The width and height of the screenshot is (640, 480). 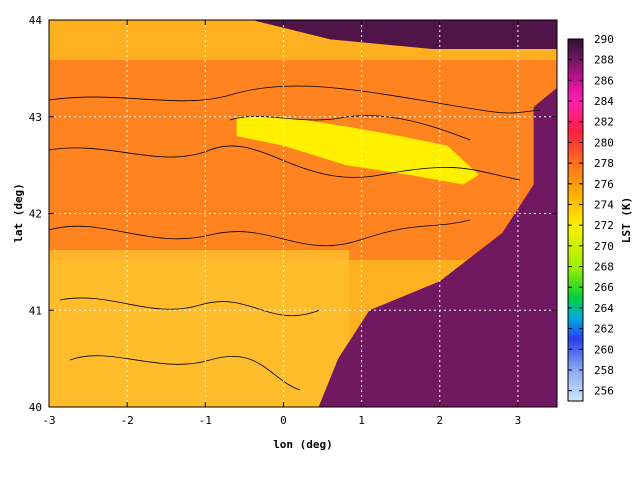 What do you see at coordinates (604, 122) in the screenshot?
I see `colorbar-tick-label: 282` at bounding box center [604, 122].